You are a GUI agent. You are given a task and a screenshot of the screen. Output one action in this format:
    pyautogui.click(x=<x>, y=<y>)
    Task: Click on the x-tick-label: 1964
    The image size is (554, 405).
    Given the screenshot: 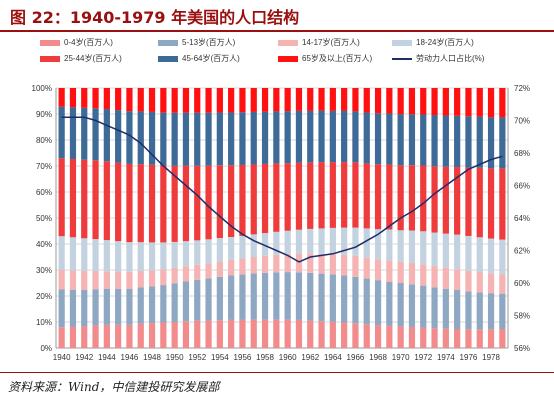 What is the action you would take?
    pyautogui.click(x=333, y=357)
    